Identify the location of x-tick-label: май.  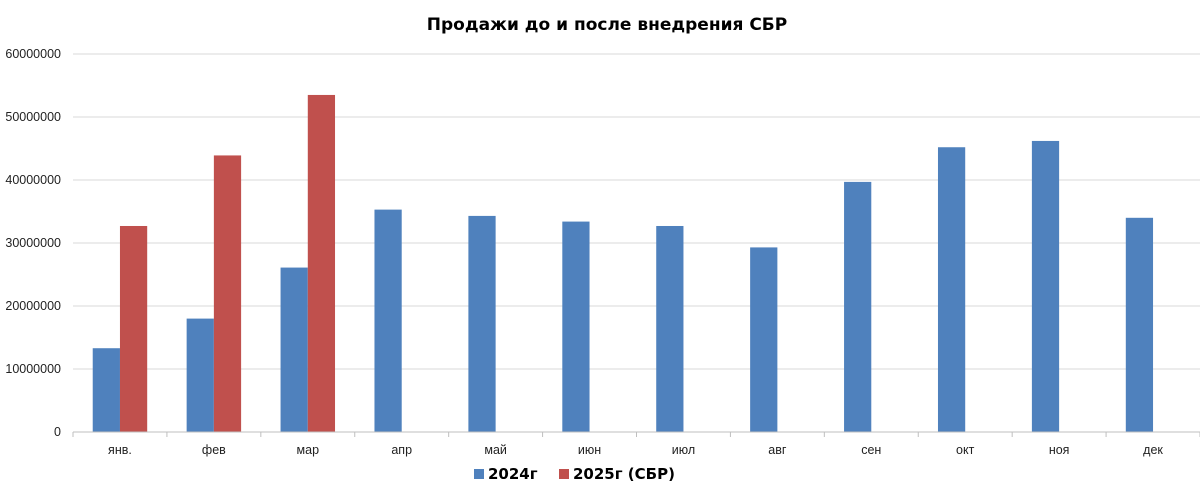
(495, 450).